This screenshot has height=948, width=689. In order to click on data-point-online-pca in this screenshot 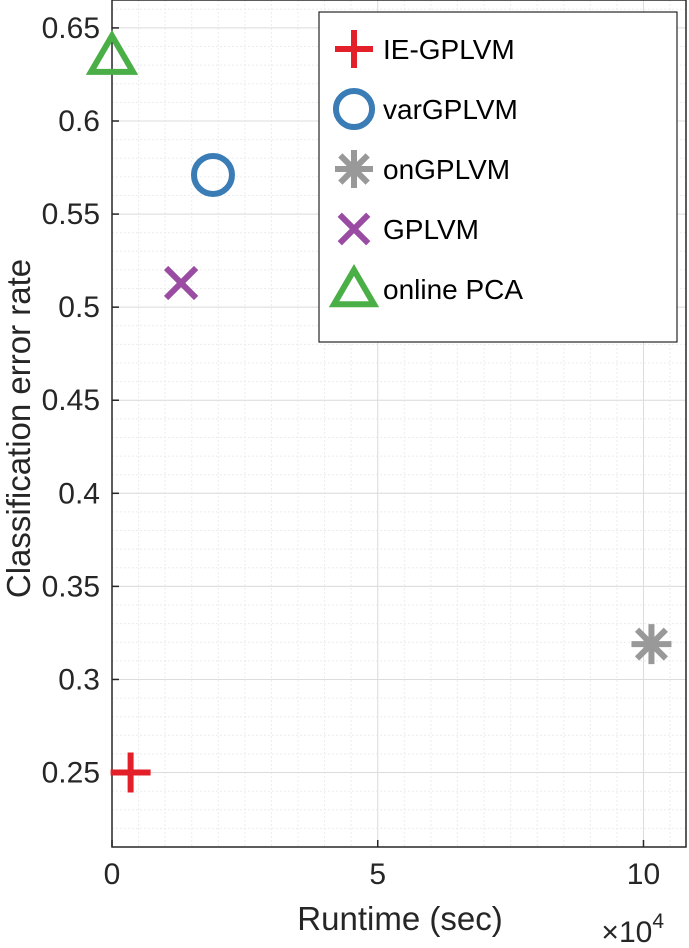, I will do `click(112, 52)`.